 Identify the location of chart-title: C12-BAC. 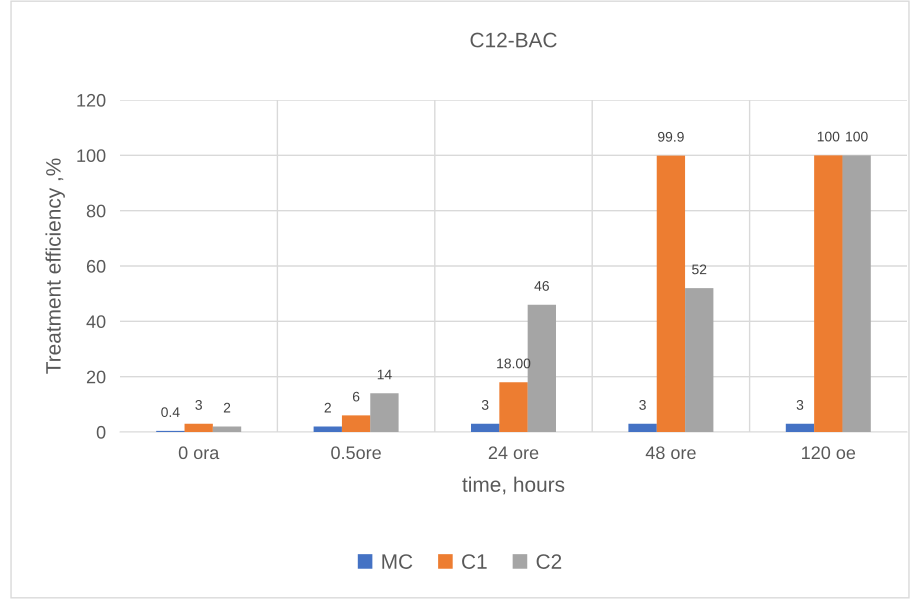
(513, 40).